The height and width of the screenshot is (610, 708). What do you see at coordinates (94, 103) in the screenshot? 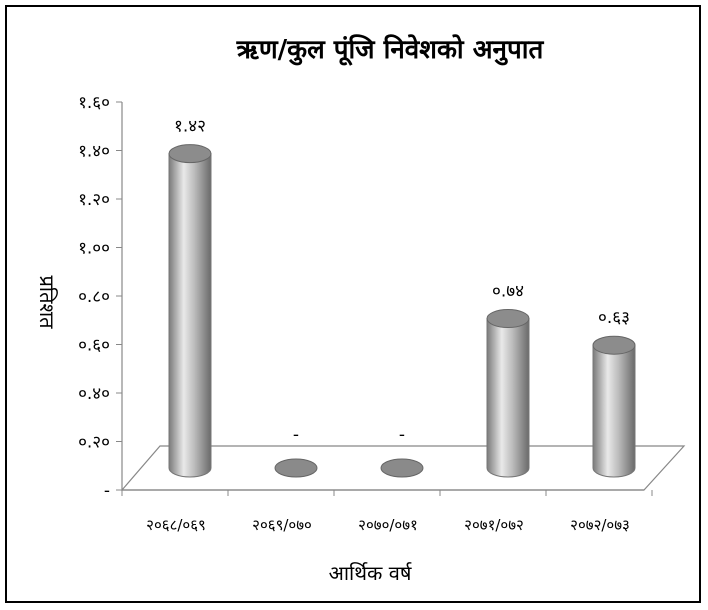
I see `y-tick-label: १.६०` at bounding box center [94, 103].